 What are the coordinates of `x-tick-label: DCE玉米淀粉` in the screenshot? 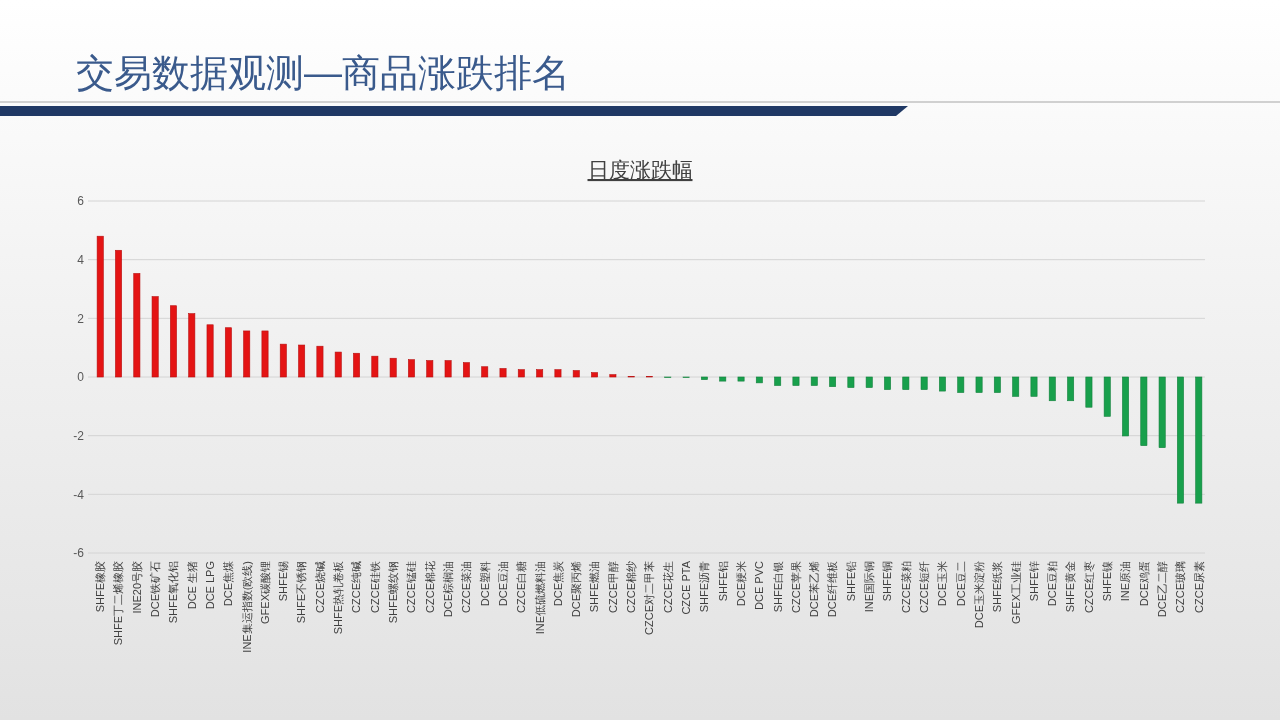 It's located at (978, 595).